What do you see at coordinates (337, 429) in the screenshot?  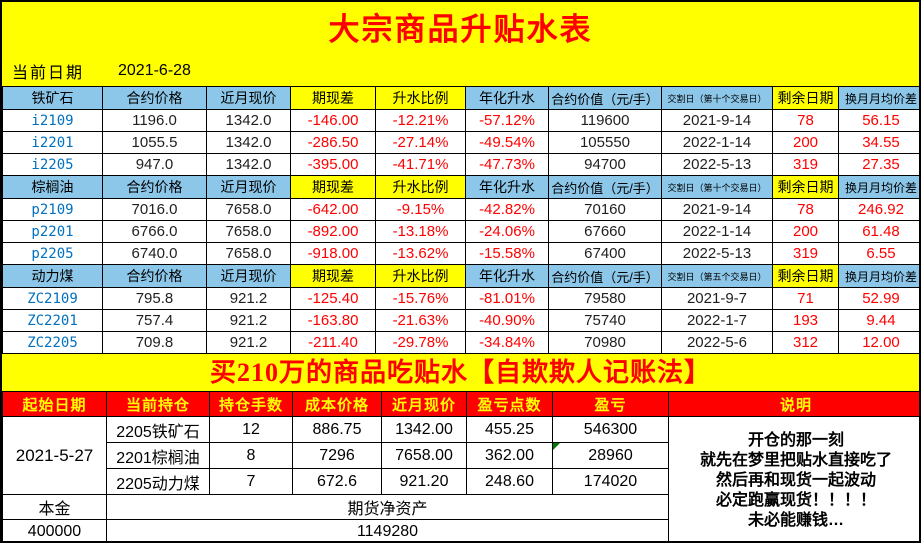 I see `cost-price-cell: 886.75` at bounding box center [337, 429].